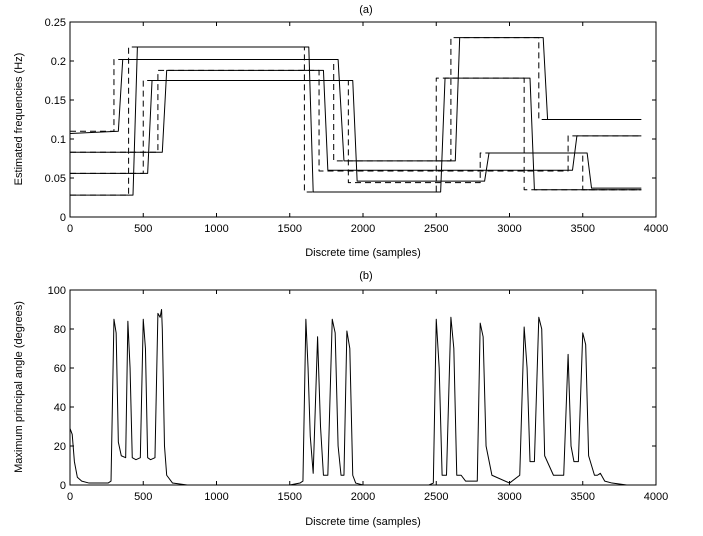 This screenshot has width=703, height=536. What do you see at coordinates (60, 447) in the screenshot?
I see `y-tick-label: 20` at bounding box center [60, 447].